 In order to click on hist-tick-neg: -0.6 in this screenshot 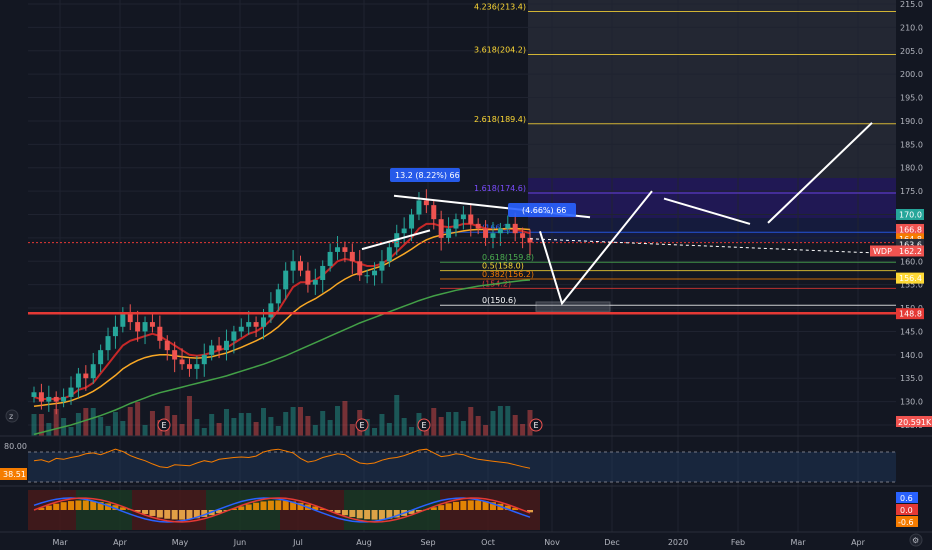, I will do `click(906, 522)`.